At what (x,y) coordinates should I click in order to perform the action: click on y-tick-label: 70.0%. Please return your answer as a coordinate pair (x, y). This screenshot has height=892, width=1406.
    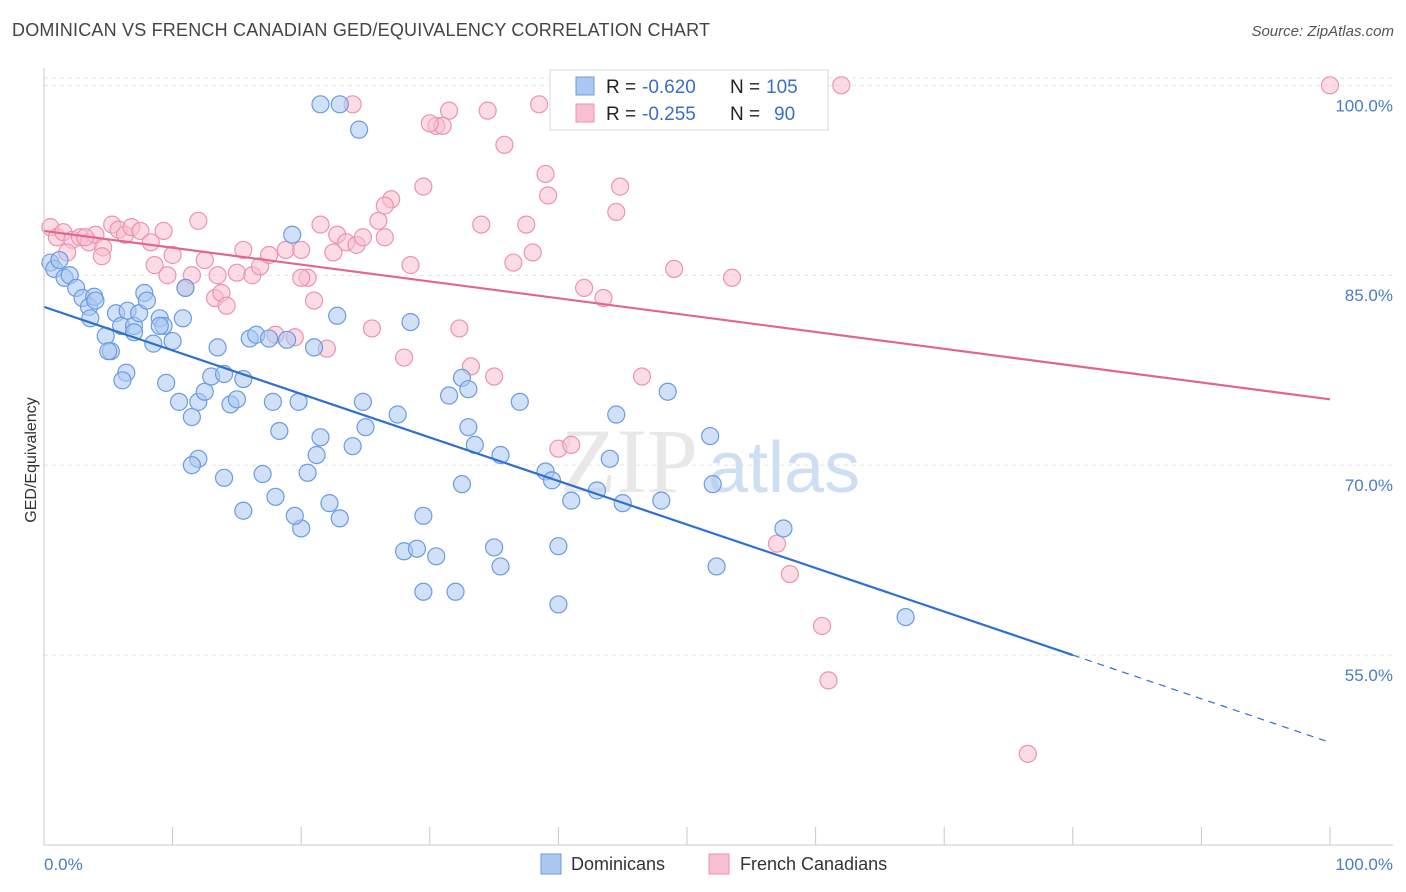
    Looking at the image, I should click on (1369, 485).